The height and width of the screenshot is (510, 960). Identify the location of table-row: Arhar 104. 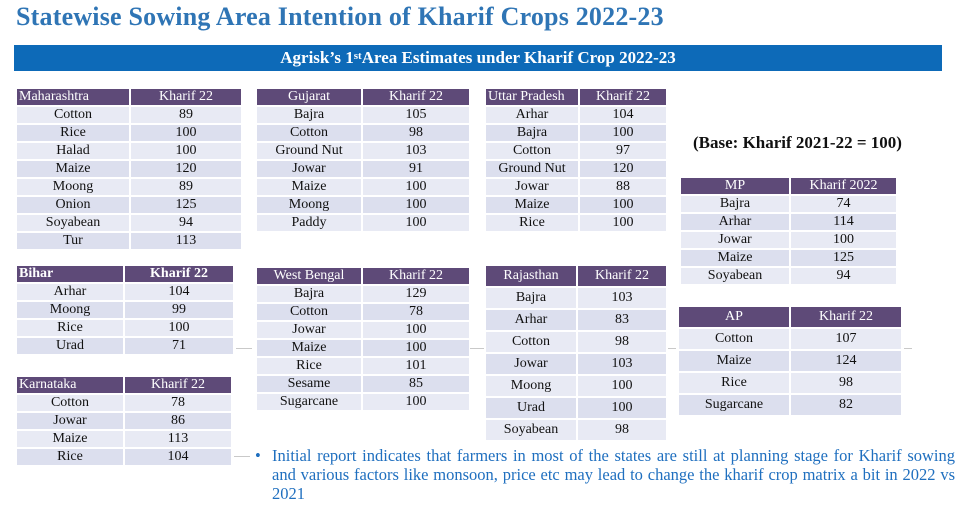
(125, 292).